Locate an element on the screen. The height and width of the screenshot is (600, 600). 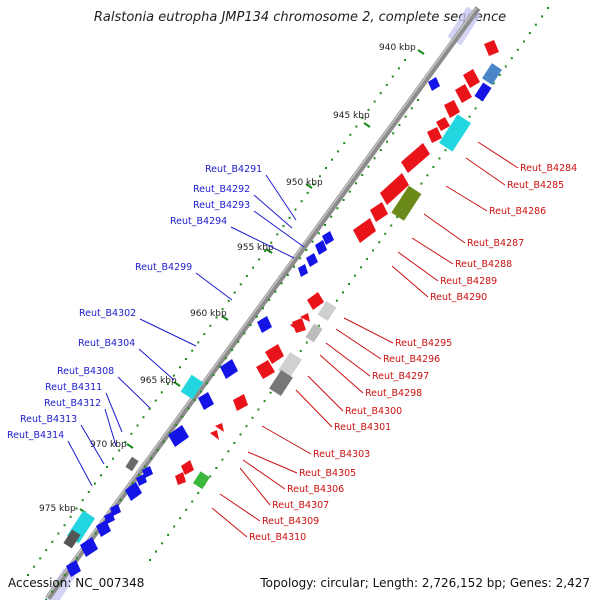
gene-label-right: Reut_B4307 is located at coordinates (300, 505).